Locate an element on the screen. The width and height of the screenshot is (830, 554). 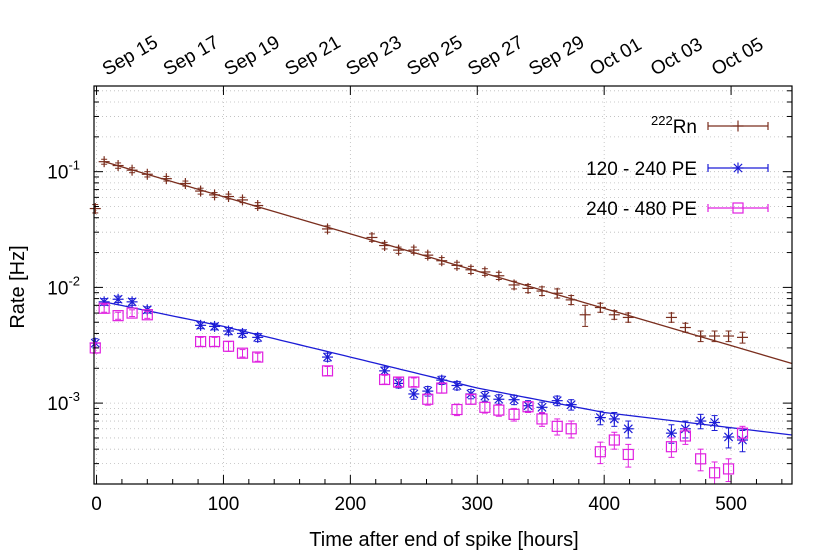
top-date-label: Sep 17 is located at coordinates (191, 56).